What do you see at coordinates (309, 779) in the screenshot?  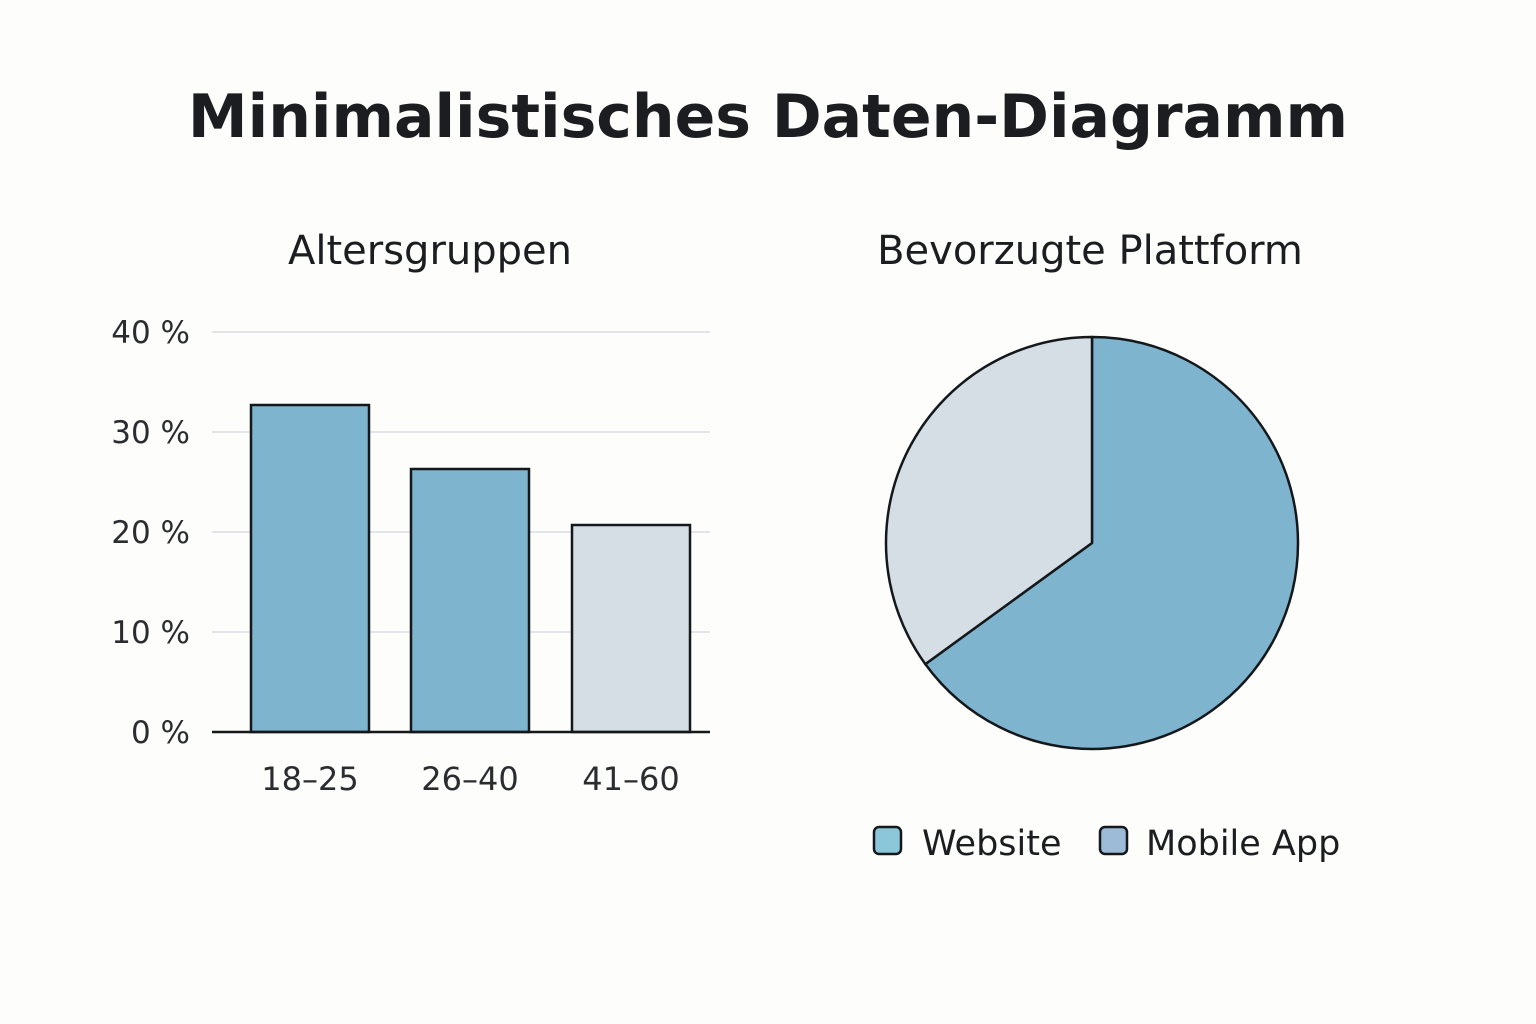 I see `x-tick-label: 18–25` at bounding box center [309, 779].